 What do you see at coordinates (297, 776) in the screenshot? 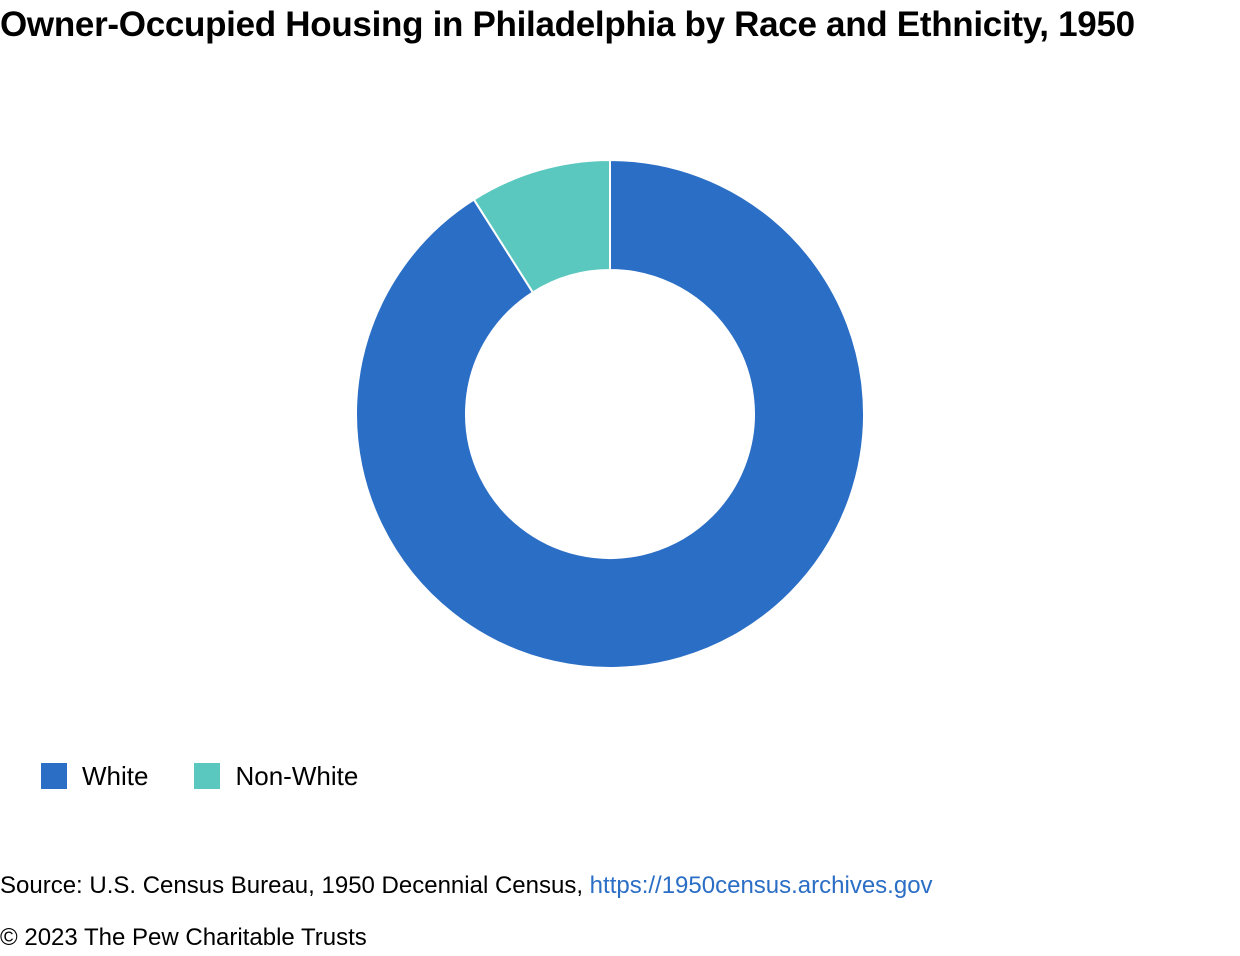
I see `legend-label-non-white: Non-White` at bounding box center [297, 776].